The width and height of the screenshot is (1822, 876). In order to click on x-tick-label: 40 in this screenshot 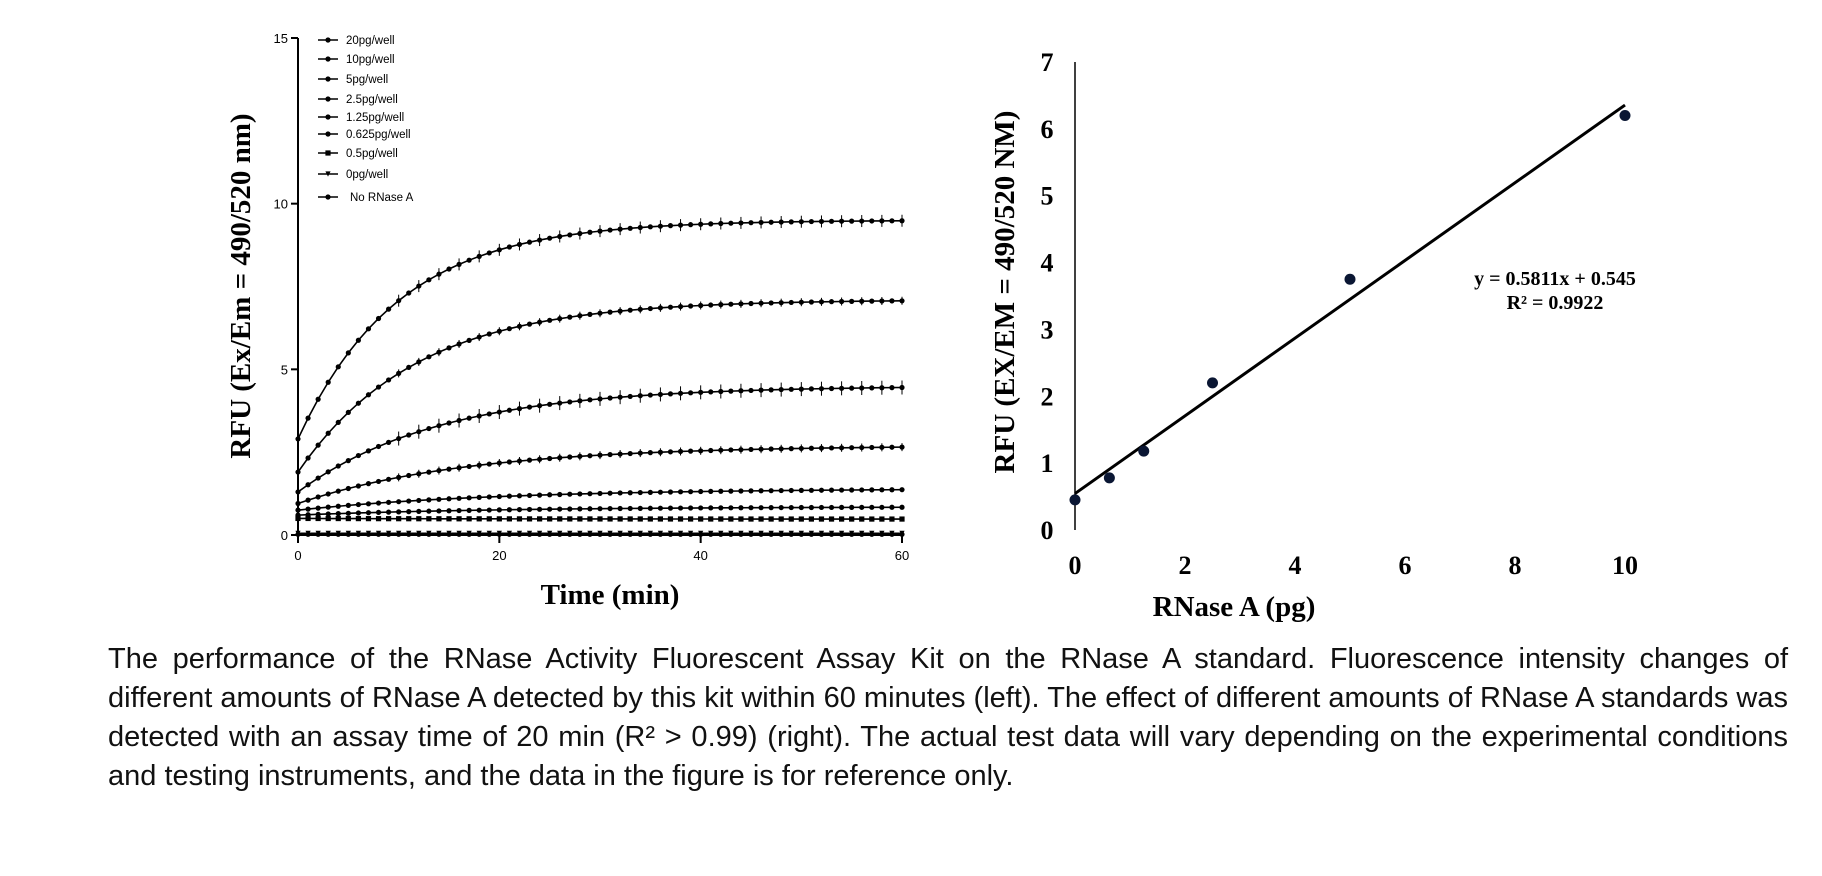, I will do `click(700, 555)`.